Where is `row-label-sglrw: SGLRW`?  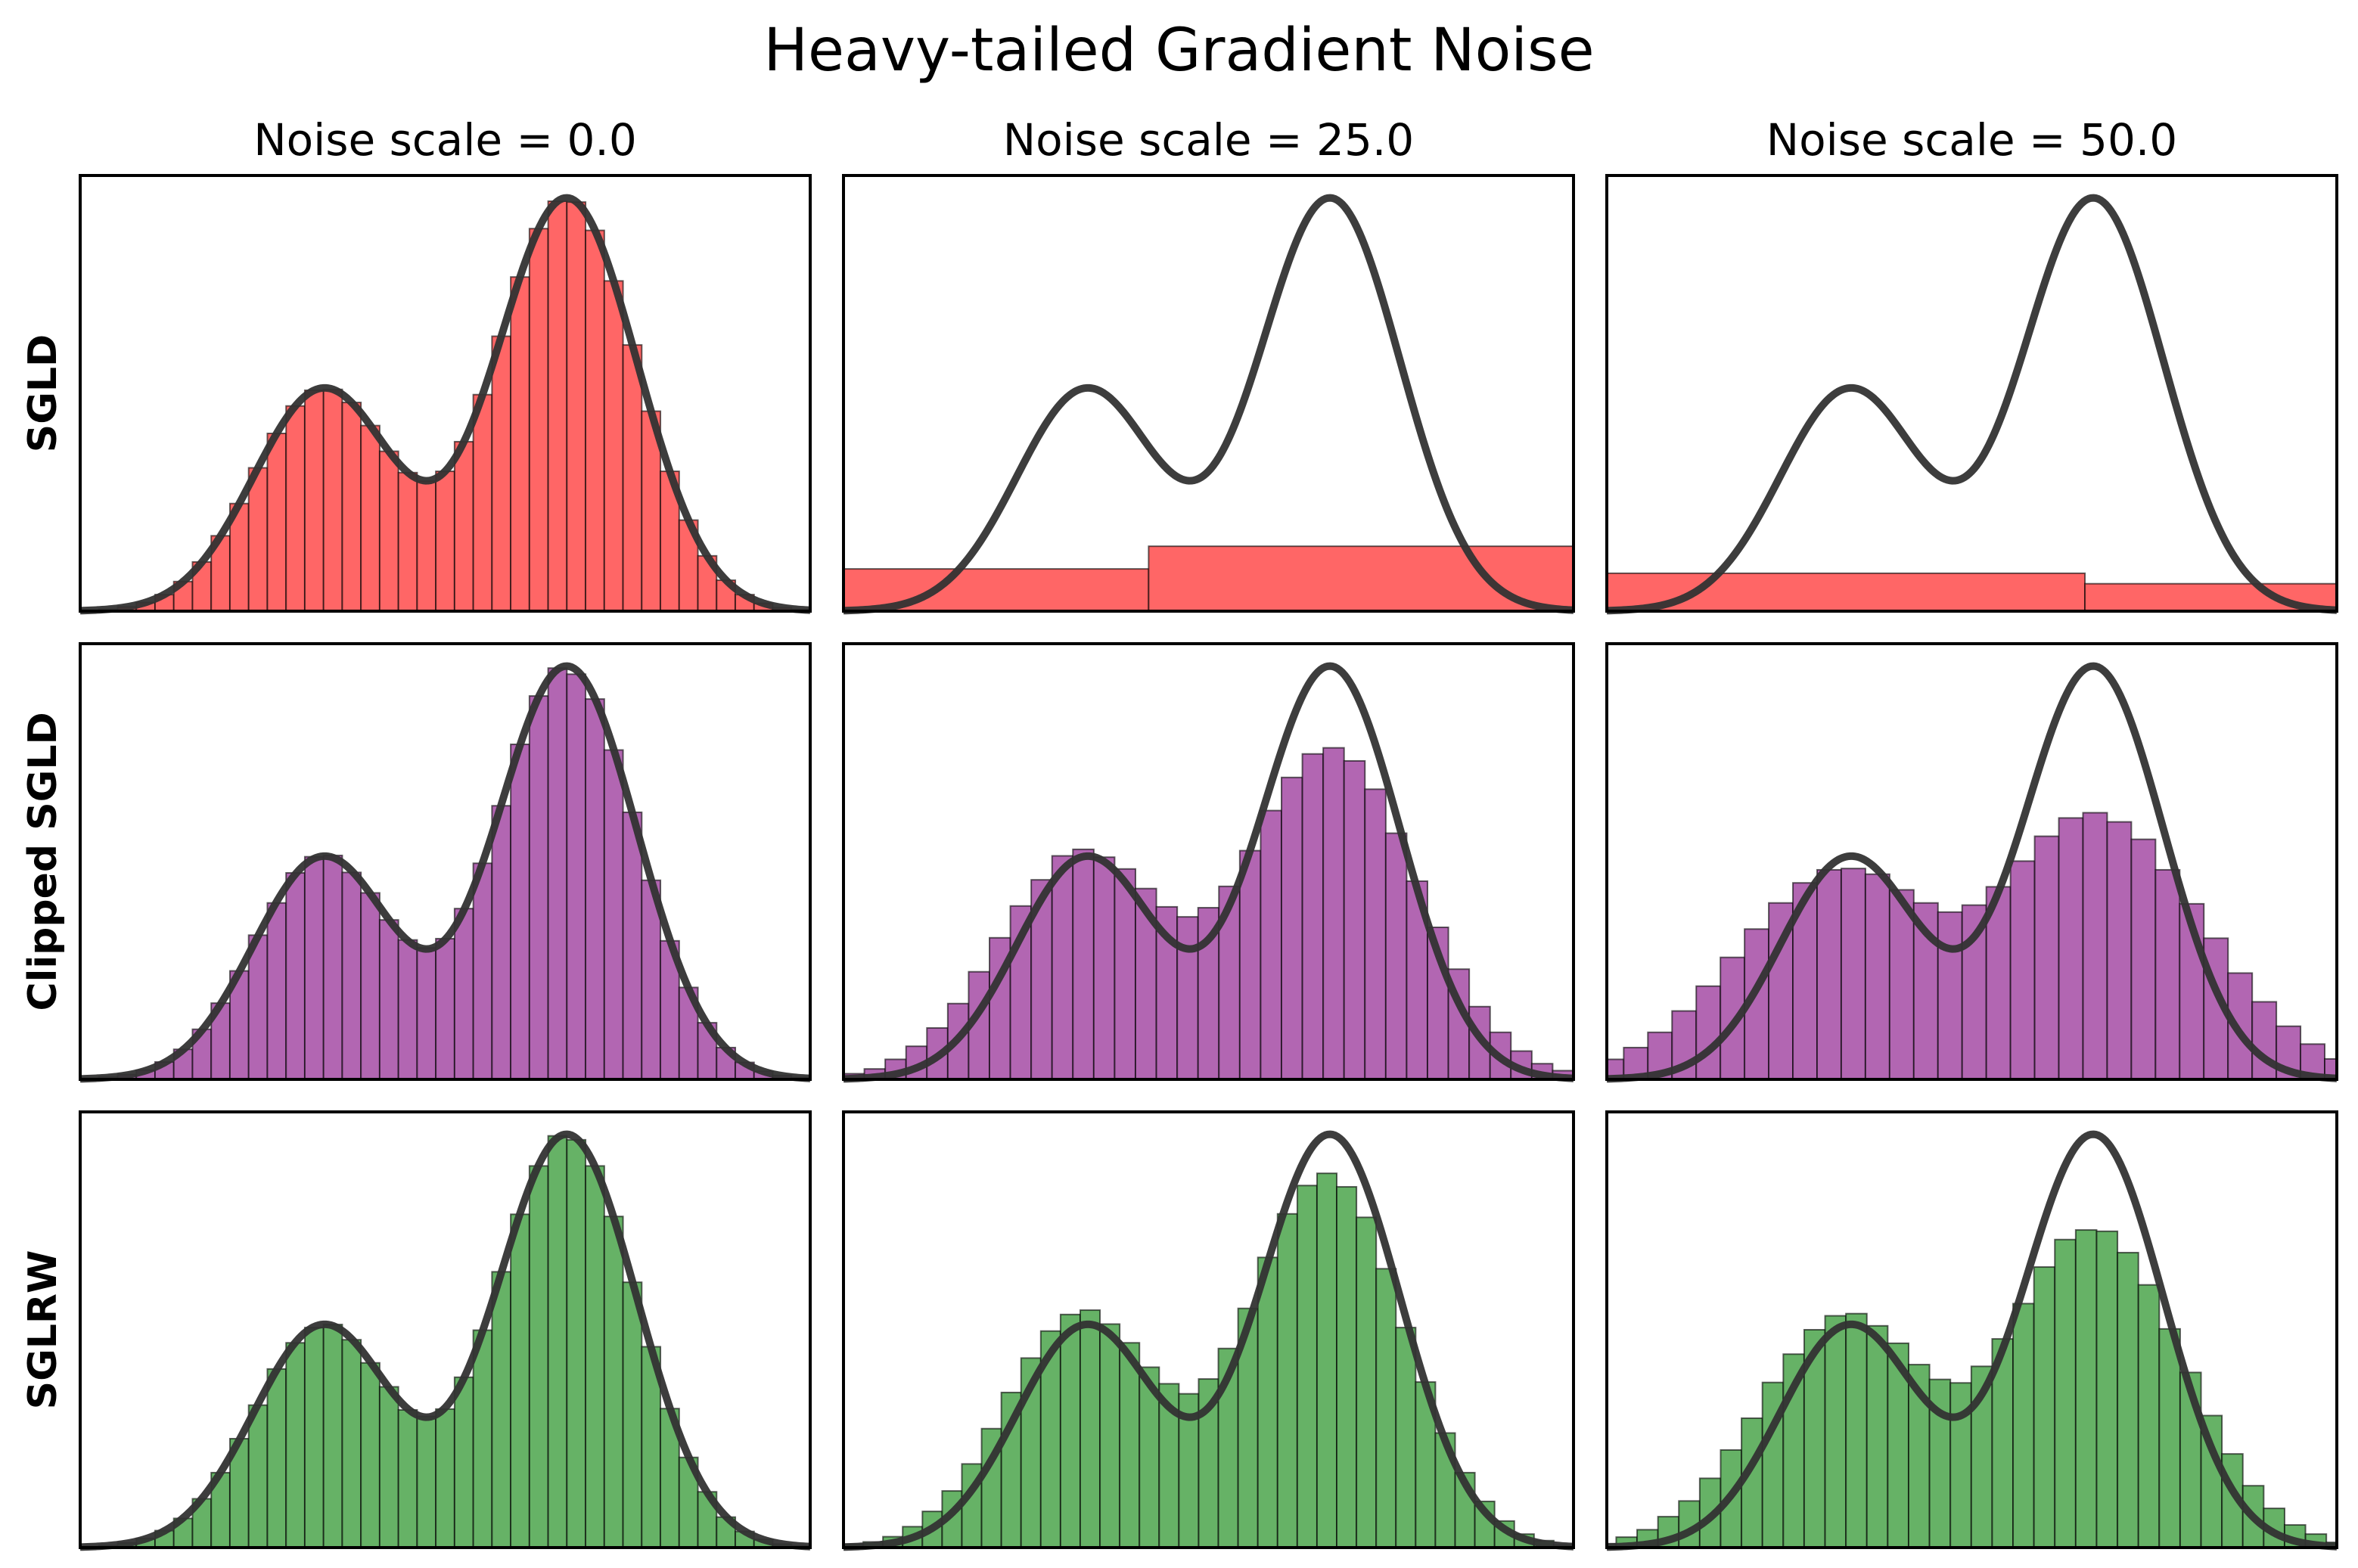
row-label-sglrw: SGLRW is located at coordinates (43, 1330).